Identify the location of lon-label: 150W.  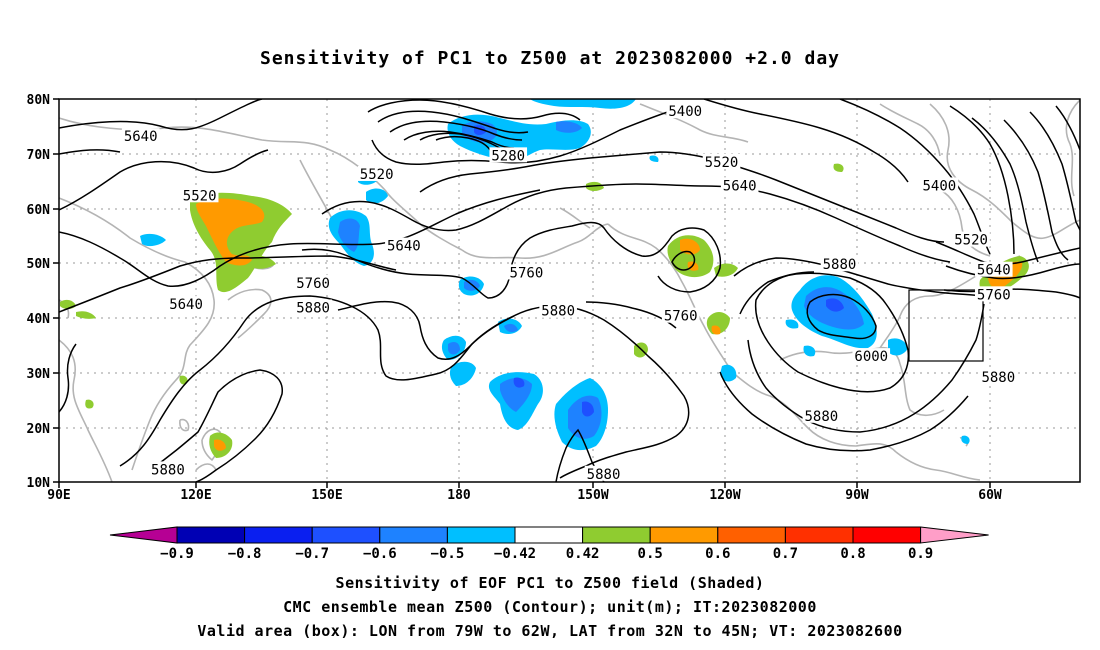
(592, 495).